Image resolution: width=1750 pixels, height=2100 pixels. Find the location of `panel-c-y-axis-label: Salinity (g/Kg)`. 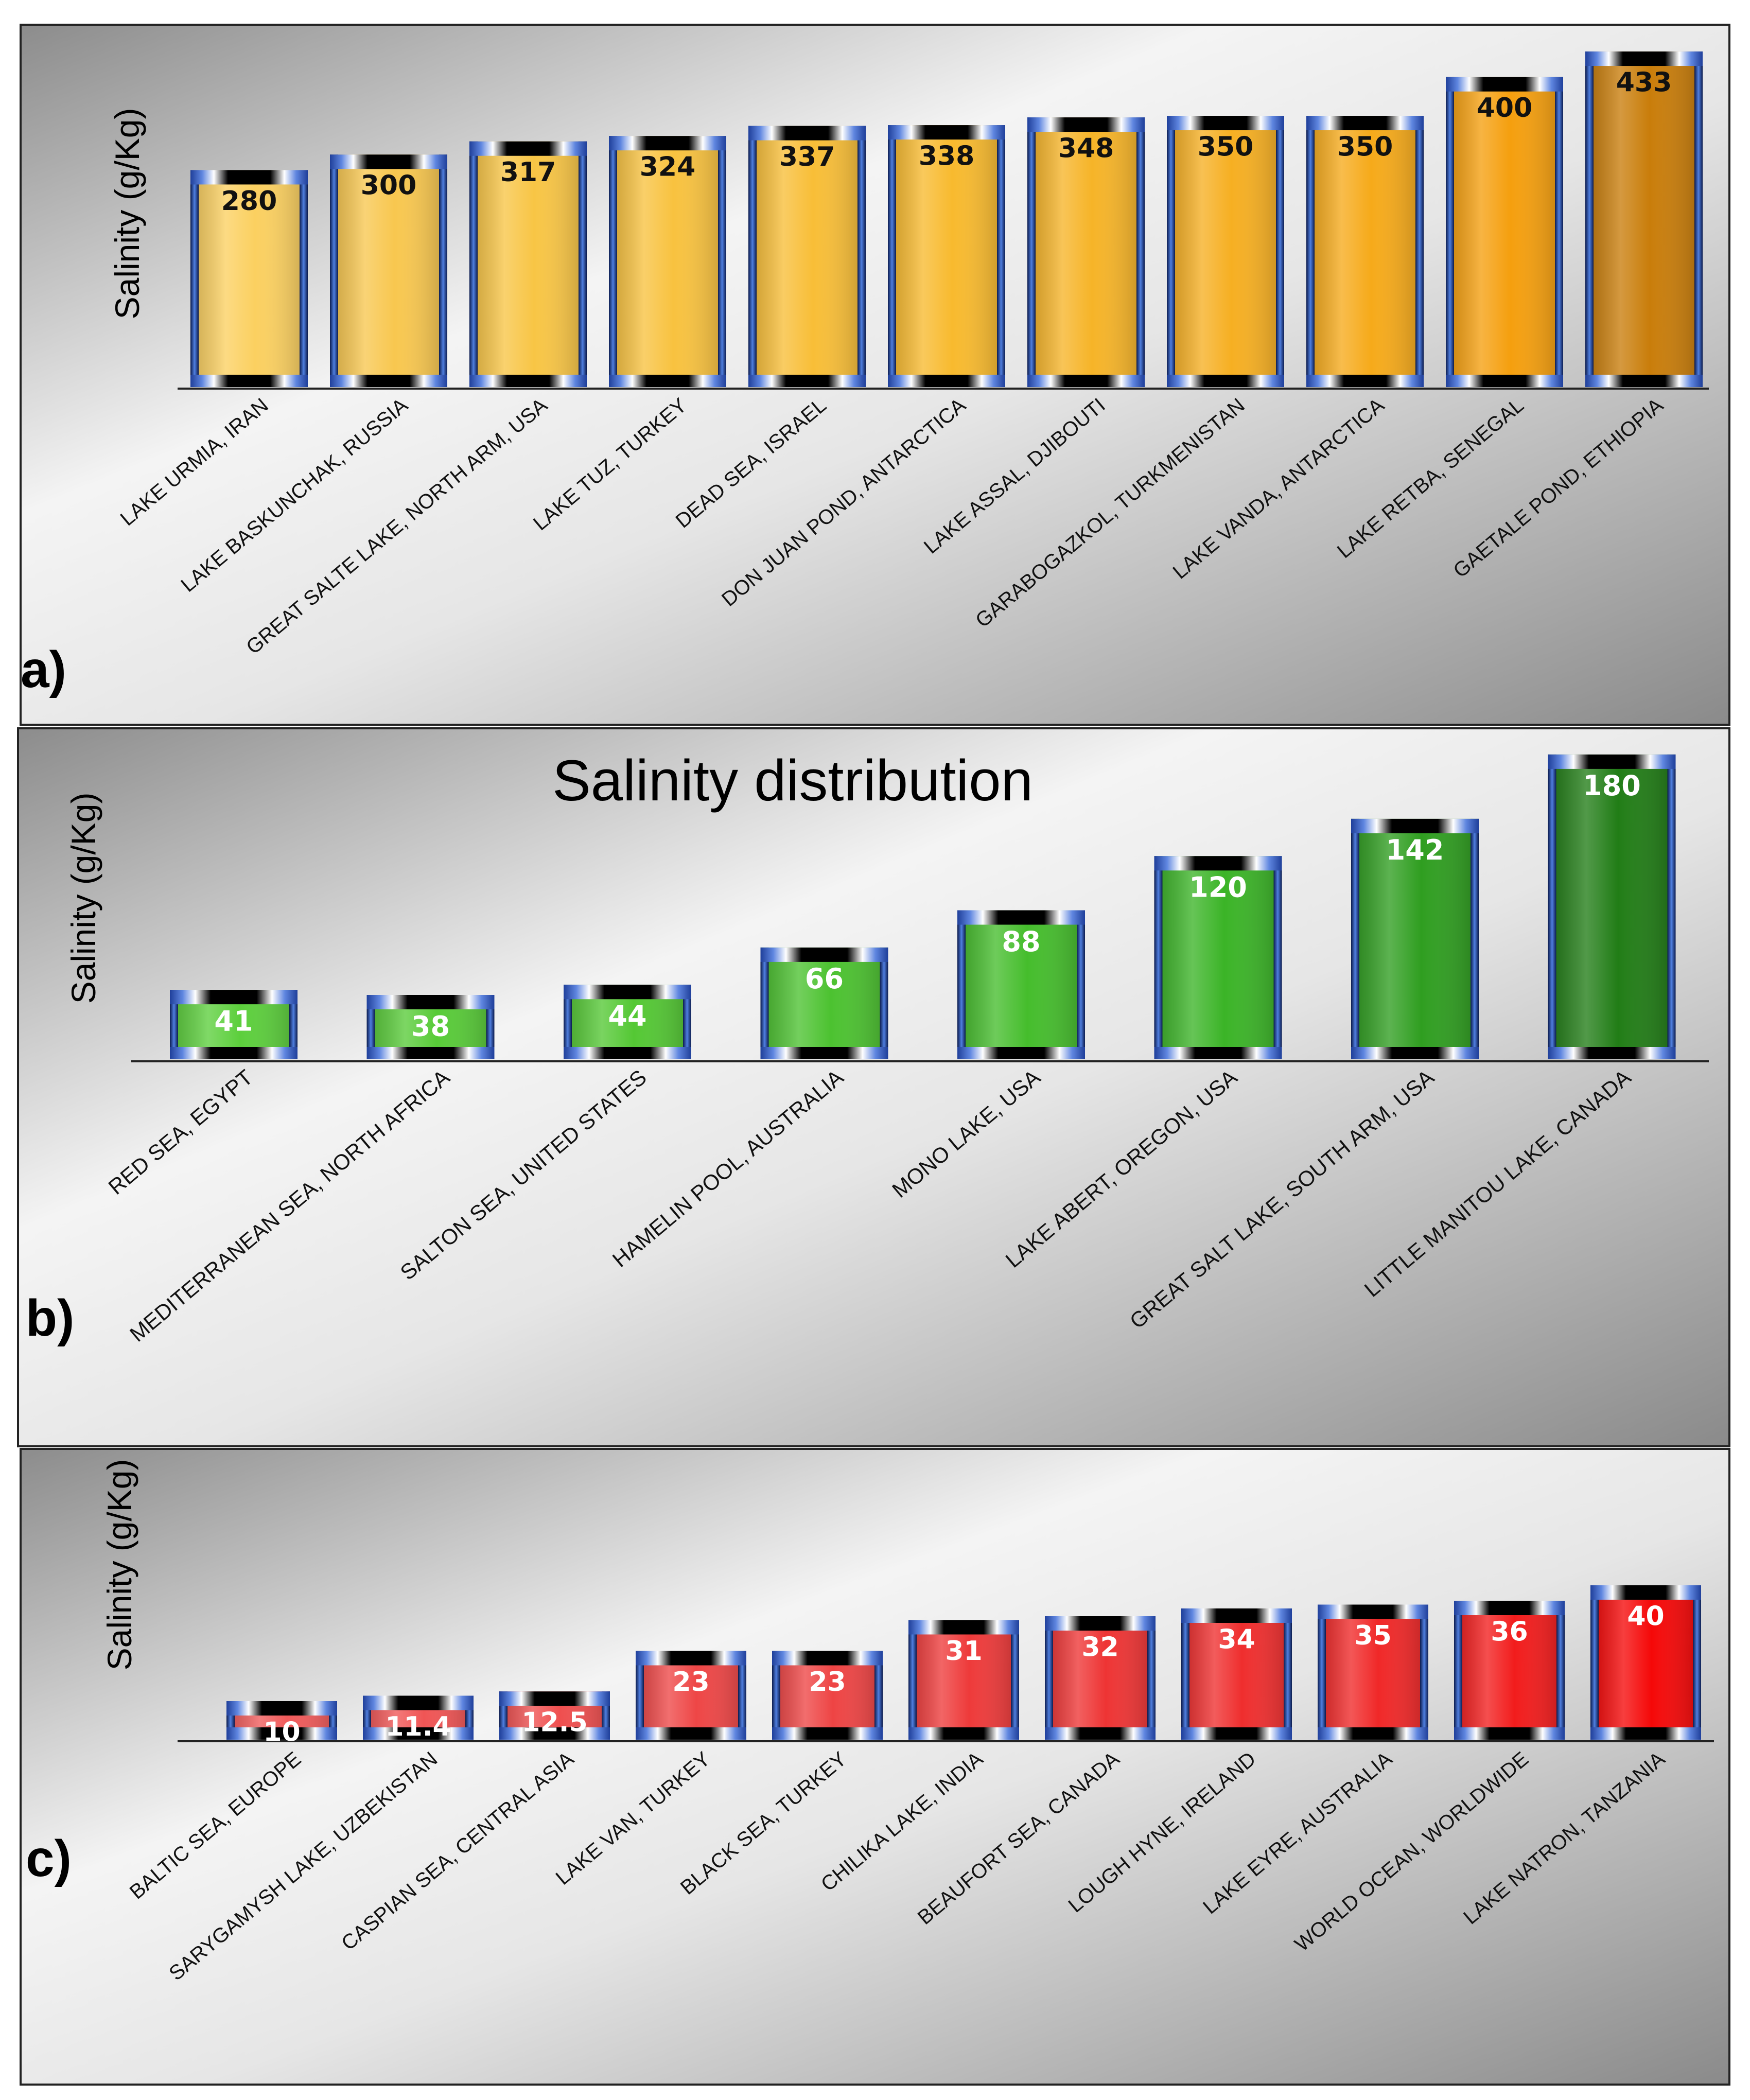

panel-c-y-axis-label: Salinity (g/Kg) is located at coordinates (119, 1565).